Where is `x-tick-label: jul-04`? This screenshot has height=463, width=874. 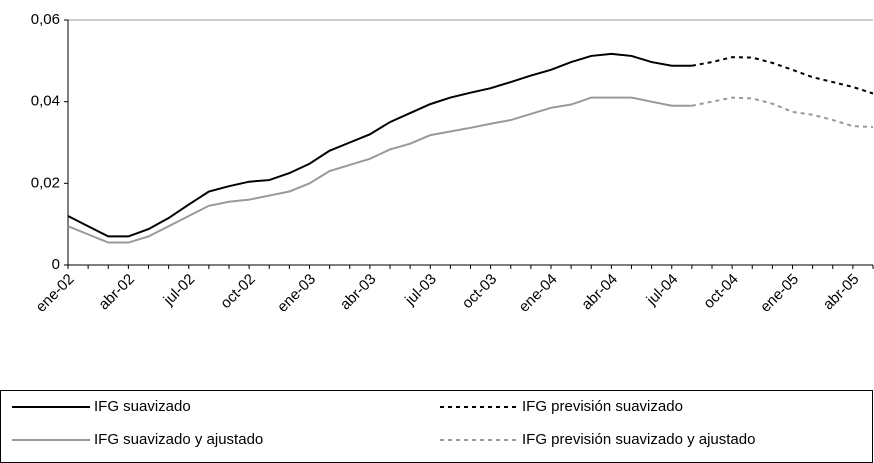
x-tick-label: jul-04 is located at coordinates (662, 290).